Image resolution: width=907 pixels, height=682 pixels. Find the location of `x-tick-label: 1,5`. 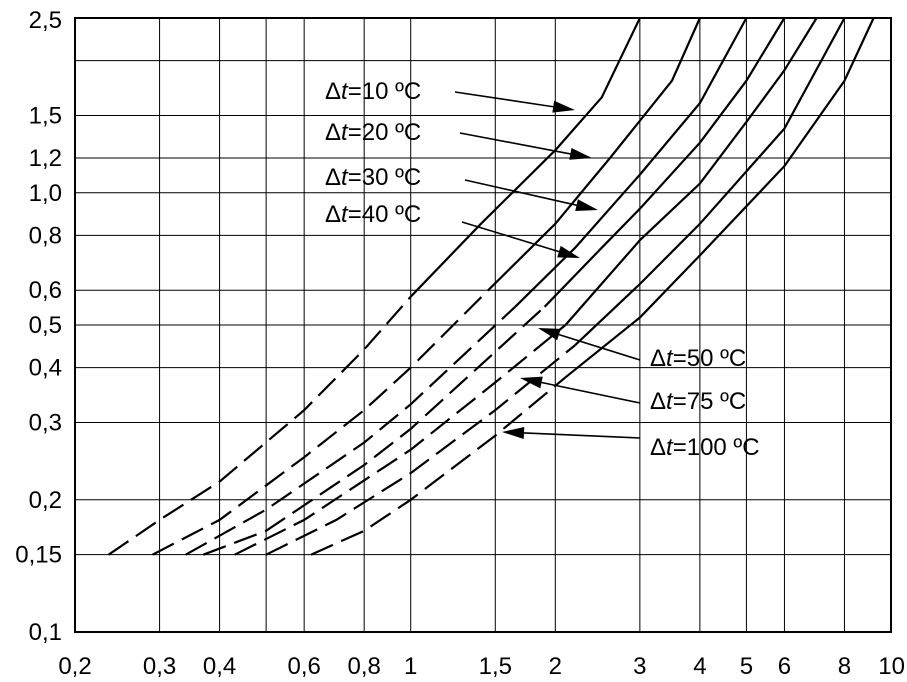

x-tick-label: 1,5 is located at coordinates (495, 666).